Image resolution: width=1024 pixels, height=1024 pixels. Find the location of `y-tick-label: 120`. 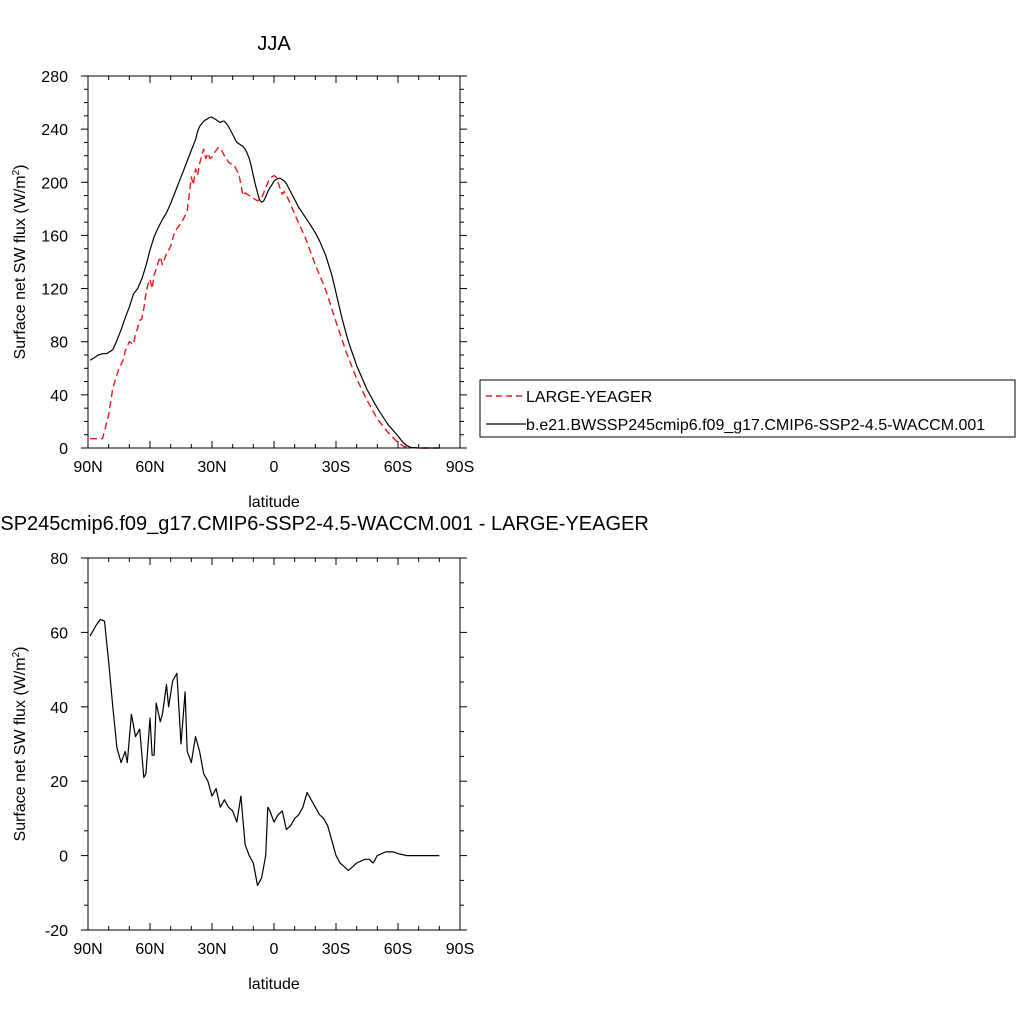

y-tick-label: 120 is located at coordinates (54, 290).